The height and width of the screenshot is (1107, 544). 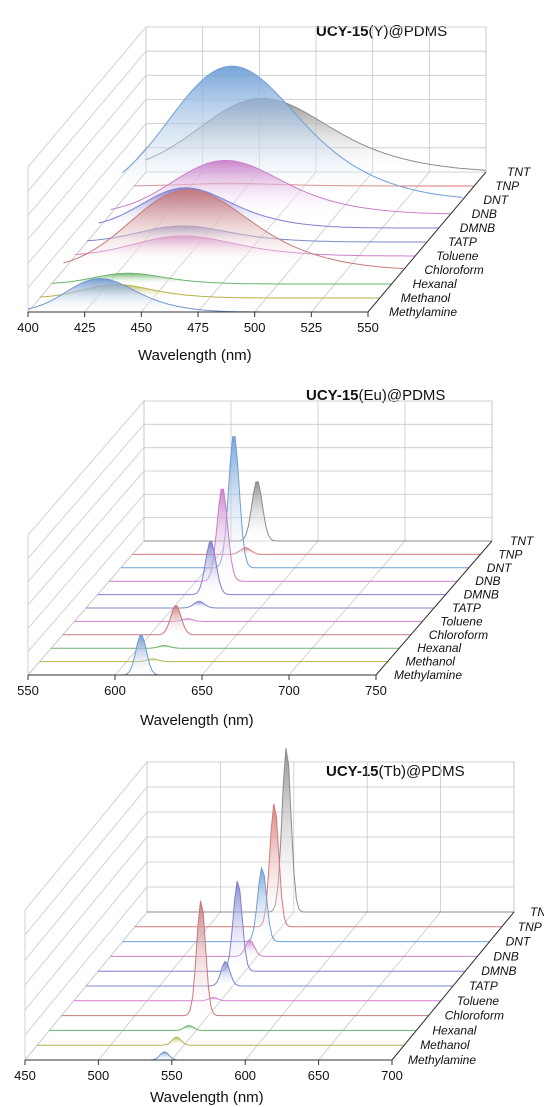 I want to click on chart-title: UCY-15(Eu)@PDMS, so click(x=375, y=395).